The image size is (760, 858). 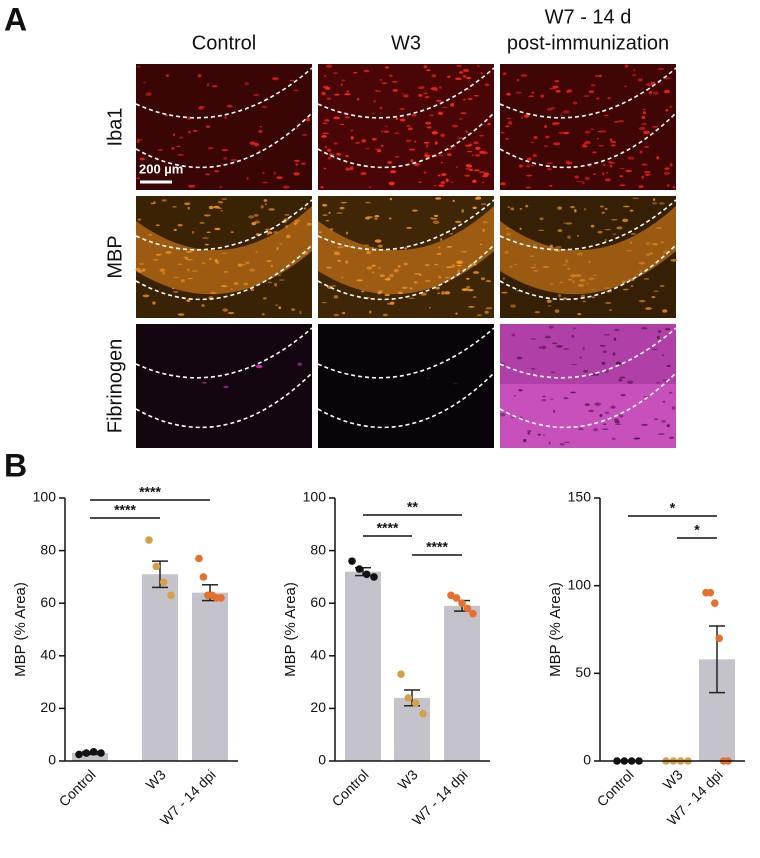 I want to click on significance-label: ****, so click(x=150, y=492).